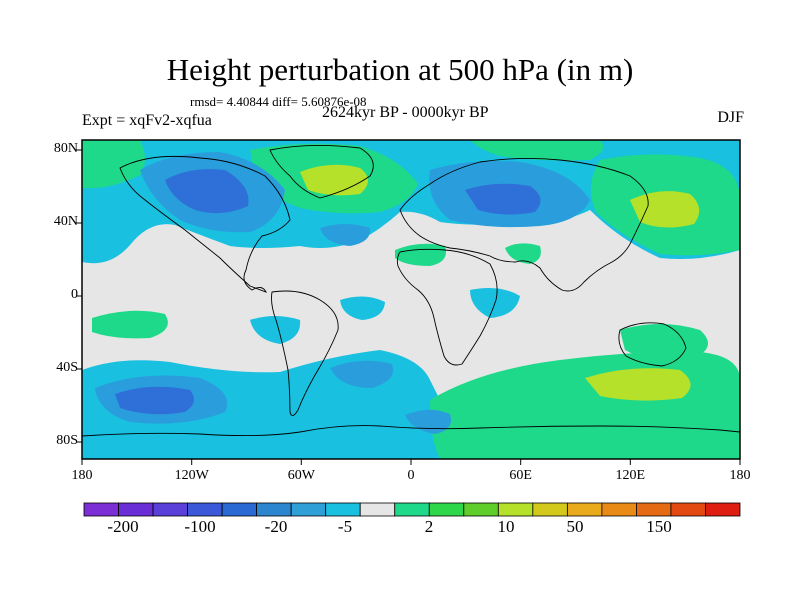 Image resolution: width=800 pixels, height=600 pixels. I want to click on coastline-greenland, so click(321, 171).